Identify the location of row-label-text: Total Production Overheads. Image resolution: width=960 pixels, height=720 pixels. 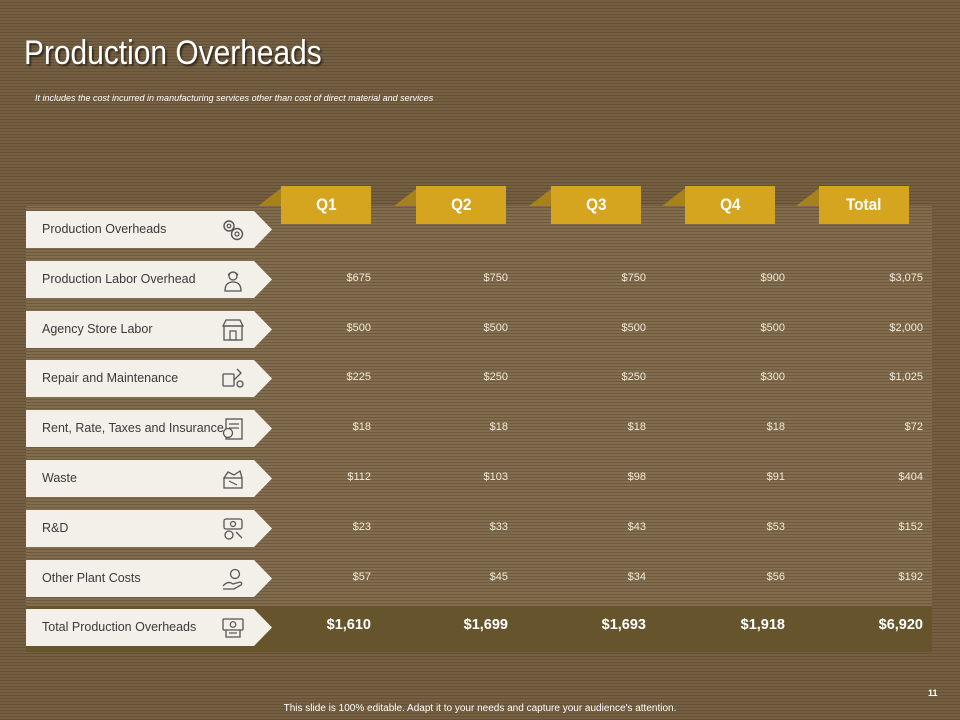
(119, 627).